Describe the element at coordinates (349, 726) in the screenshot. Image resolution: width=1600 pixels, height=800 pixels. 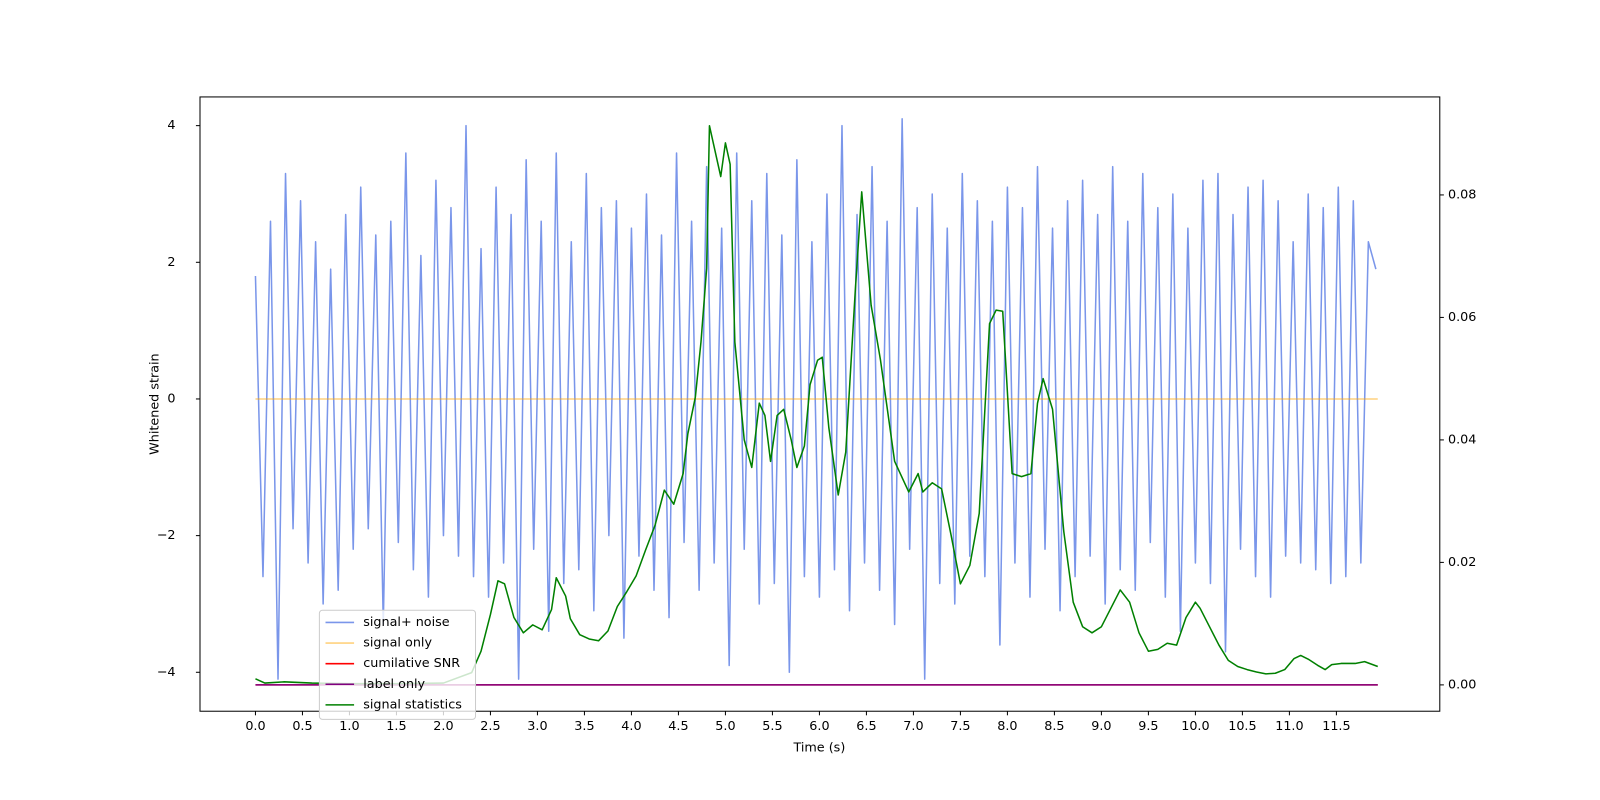
I see `x-tick-label: 1.0` at that location.